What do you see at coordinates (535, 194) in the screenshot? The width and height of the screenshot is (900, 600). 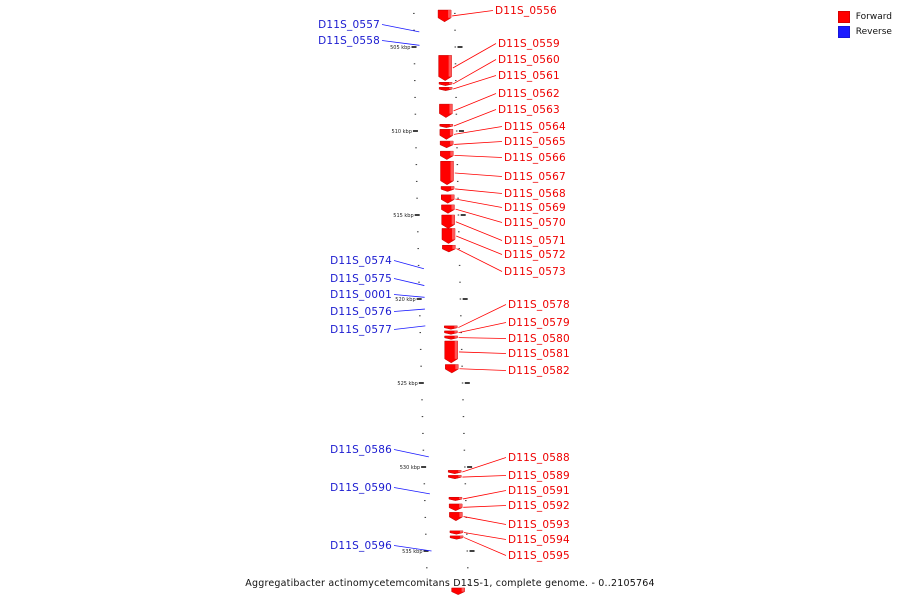 I see `forward-gene-label: D11S_0568` at bounding box center [535, 194].